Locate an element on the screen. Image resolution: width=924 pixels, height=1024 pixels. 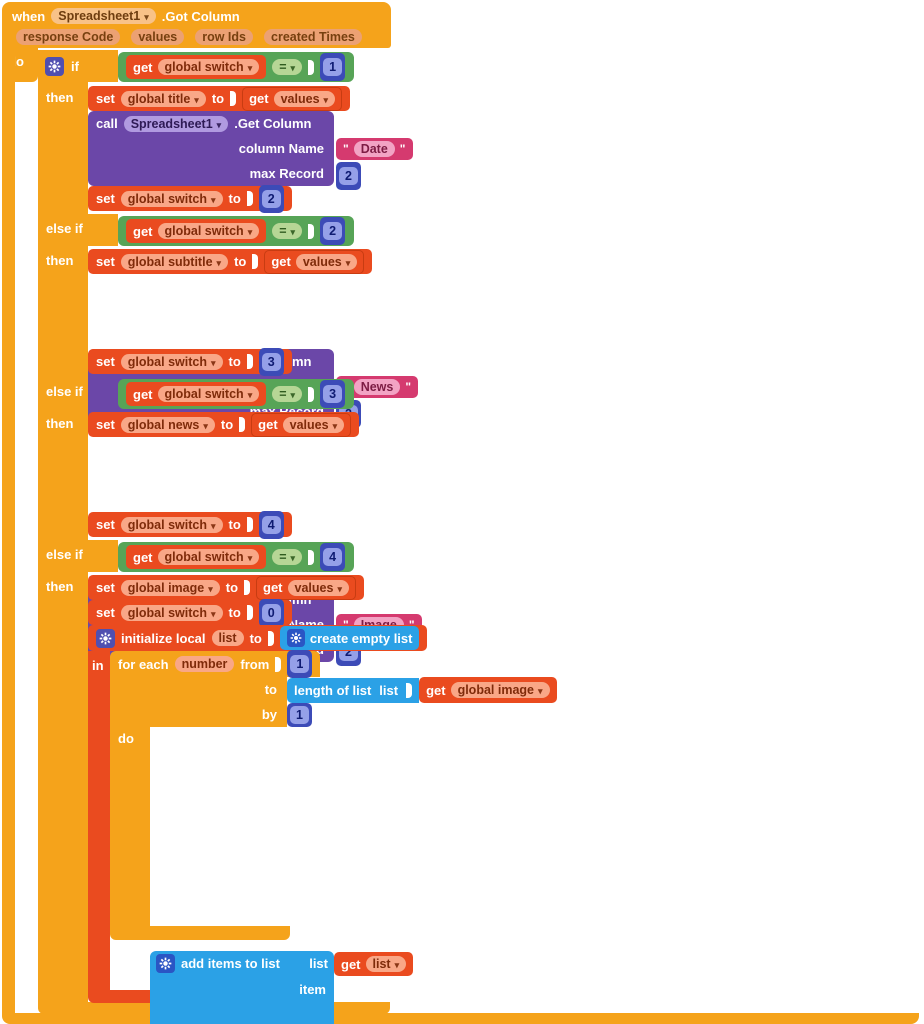
text-field: Date is located at coordinates (374, 149).